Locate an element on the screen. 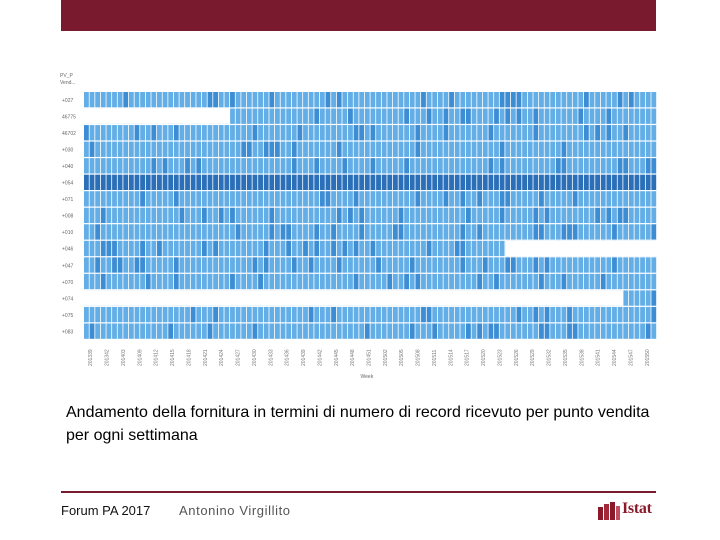  x-tick-label: 201520 is located at coordinates (484, 357).